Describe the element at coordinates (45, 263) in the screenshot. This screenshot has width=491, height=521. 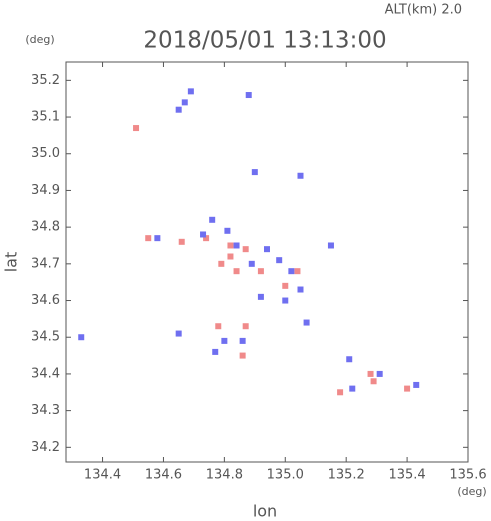
I see `y-tick-label: 34.7` at that location.